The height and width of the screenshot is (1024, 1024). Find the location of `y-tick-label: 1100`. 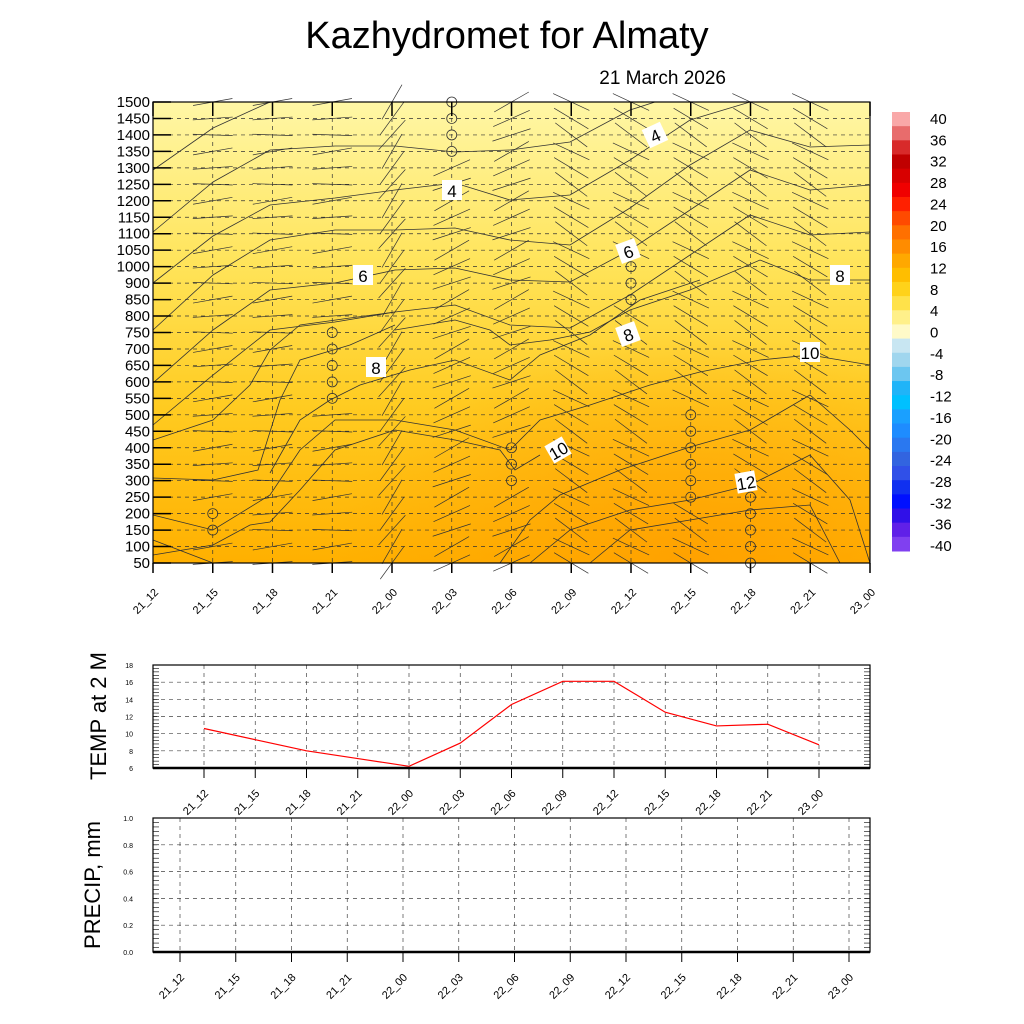

y-tick-label: 1100 is located at coordinates (134, 234).